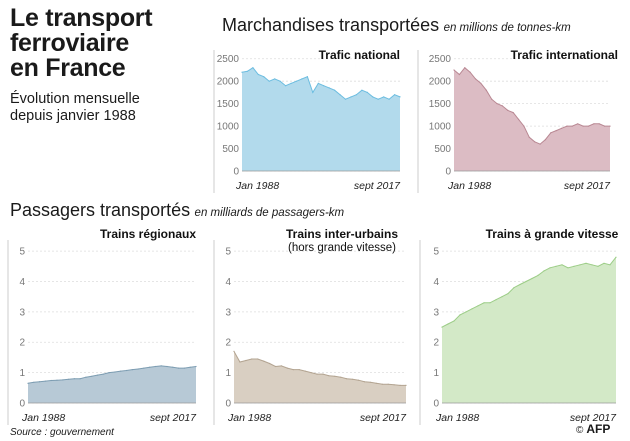 The height and width of the screenshot is (441, 630). What do you see at coordinates (436, 252) in the screenshot?
I see `ytick-label-tgv-5: 5` at bounding box center [436, 252].